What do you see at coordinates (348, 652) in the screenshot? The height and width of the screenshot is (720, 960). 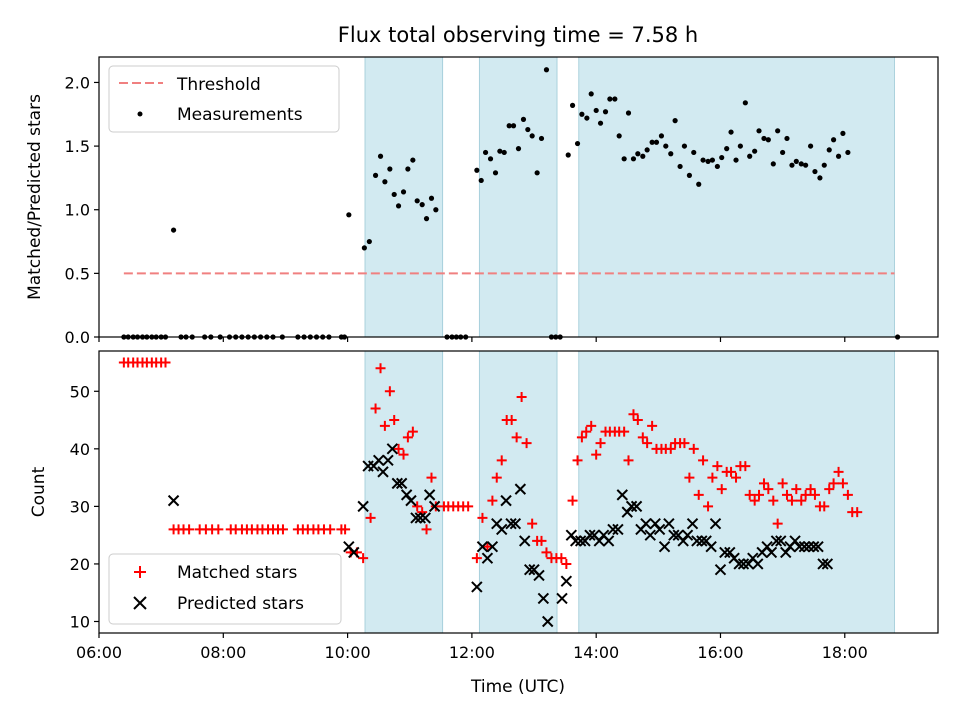 I see `x-tick-label: 10:00` at bounding box center [348, 652].